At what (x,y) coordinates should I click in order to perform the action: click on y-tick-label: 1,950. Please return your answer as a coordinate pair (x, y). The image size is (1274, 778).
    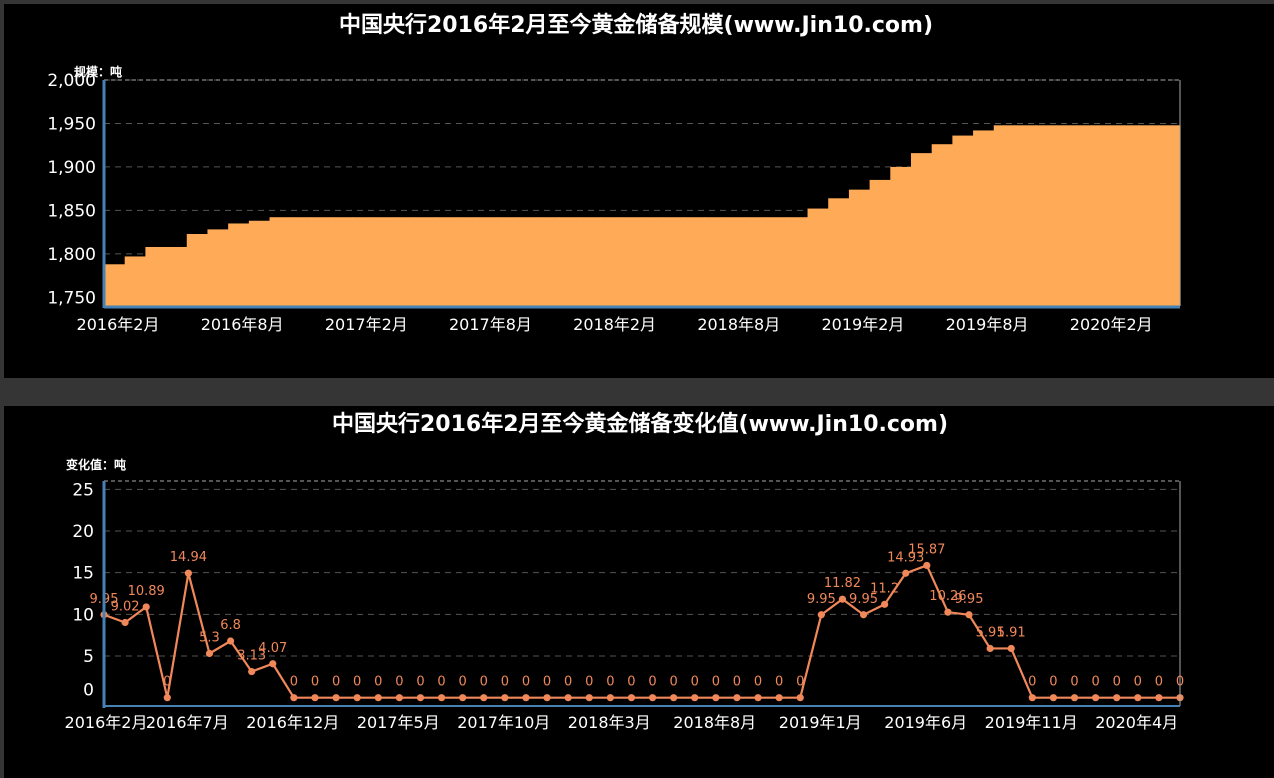
    Looking at the image, I should click on (71, 124).